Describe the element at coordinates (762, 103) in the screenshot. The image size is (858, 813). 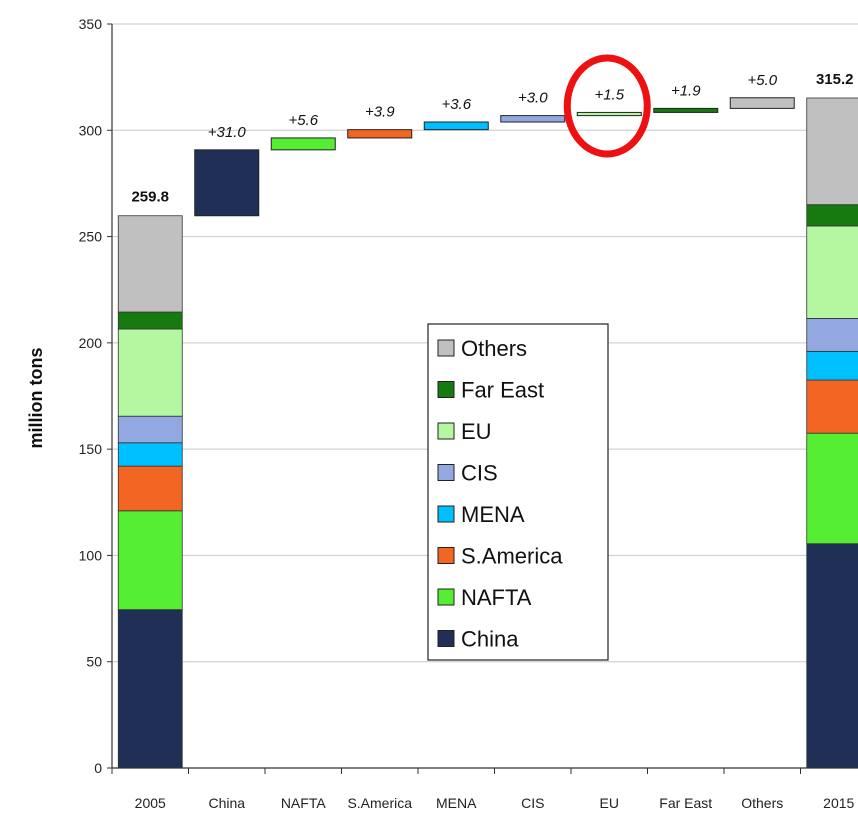
I see `increment-bar-others` at that location.